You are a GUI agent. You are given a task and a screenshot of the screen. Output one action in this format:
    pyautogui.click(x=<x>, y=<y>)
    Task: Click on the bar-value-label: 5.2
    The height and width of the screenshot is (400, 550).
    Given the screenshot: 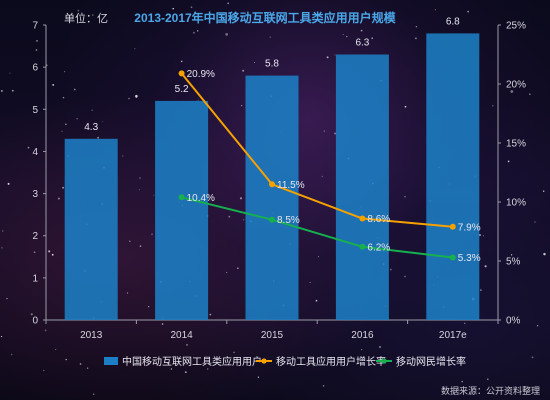 What is the action you would take?
    pyautogui.click(x=182, y=89)
    